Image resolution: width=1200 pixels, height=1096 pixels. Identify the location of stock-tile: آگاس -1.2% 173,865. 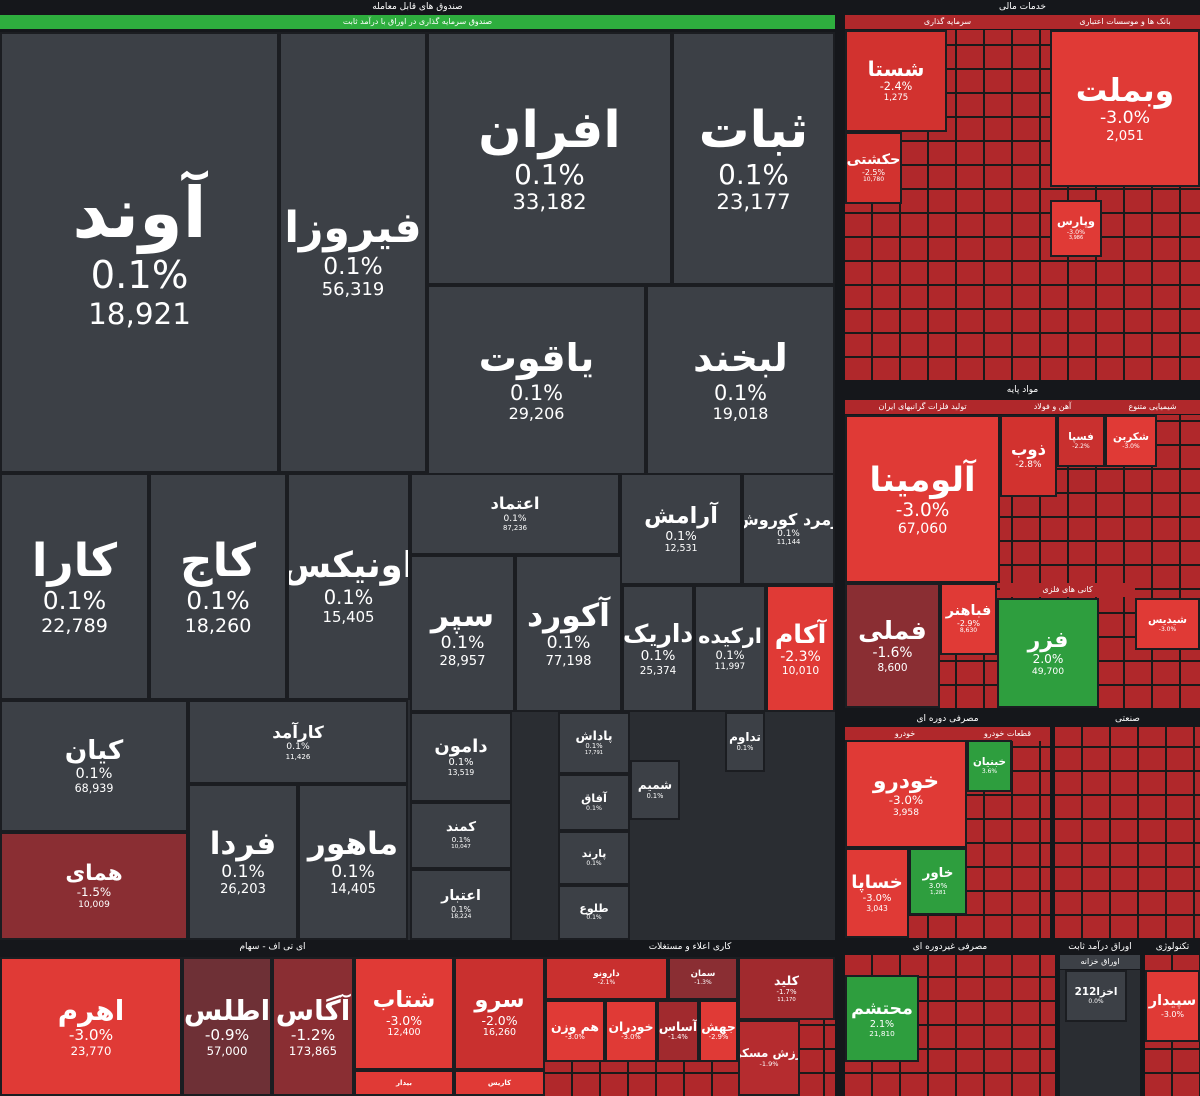
(313, 1026).